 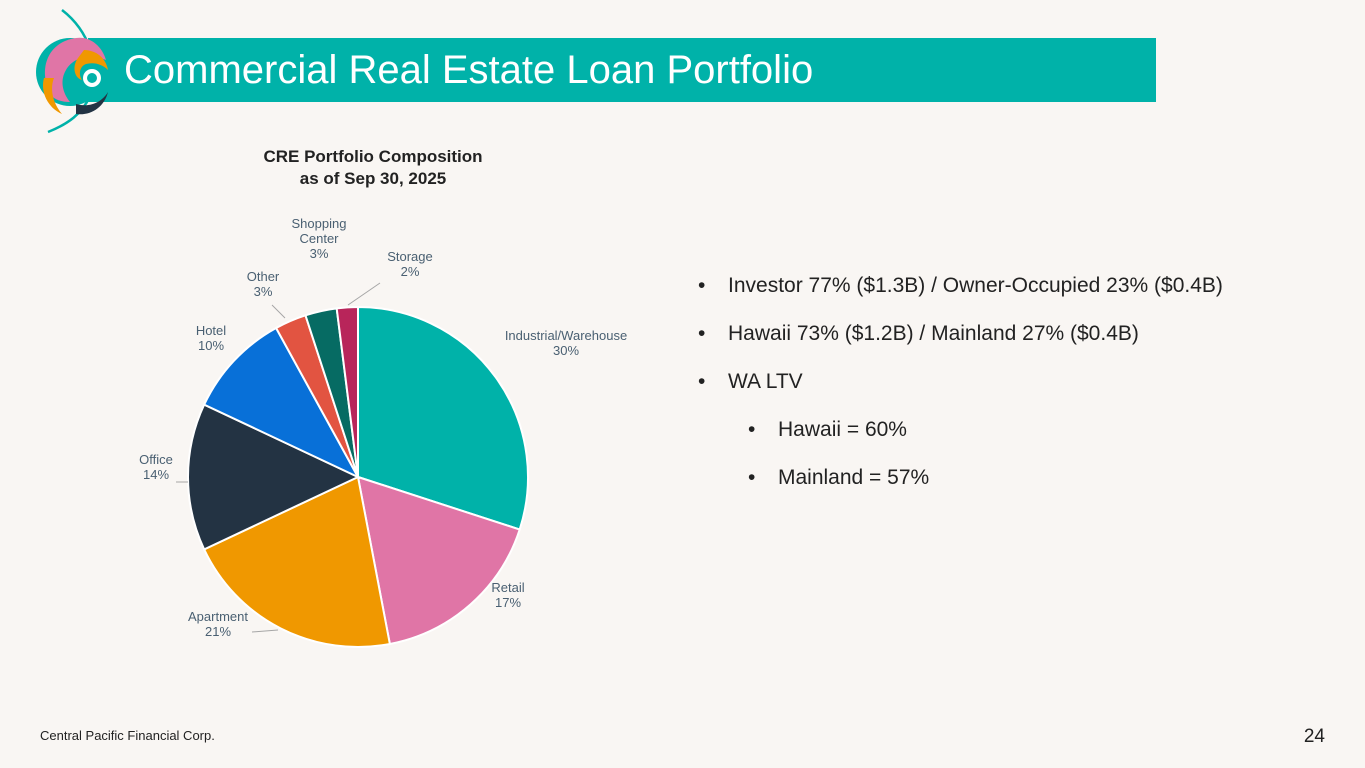 What do you see at coordinates (319, 238) in the screenshot?
I see `pie-data-label: Shopping Center 3%` at bounding box center [319, 238].